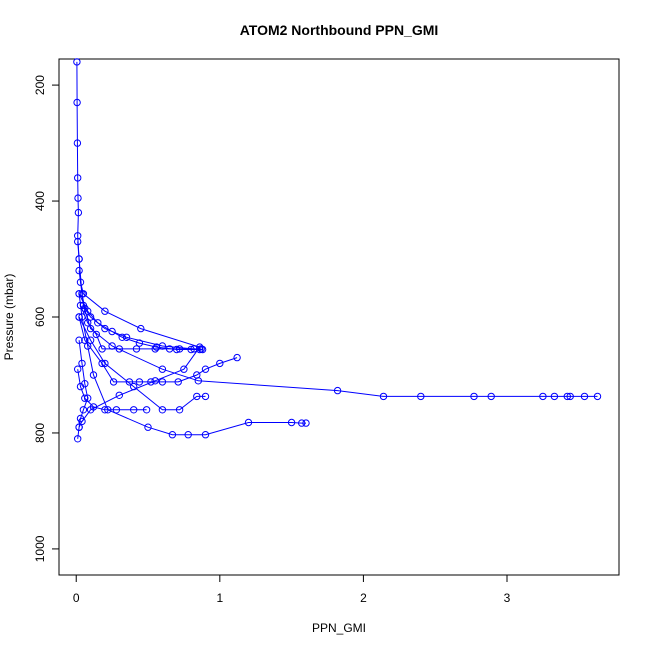 The width and height of the screenshot is (650, 650). I want to click on x-tick-label: 0, so click(76, 598).